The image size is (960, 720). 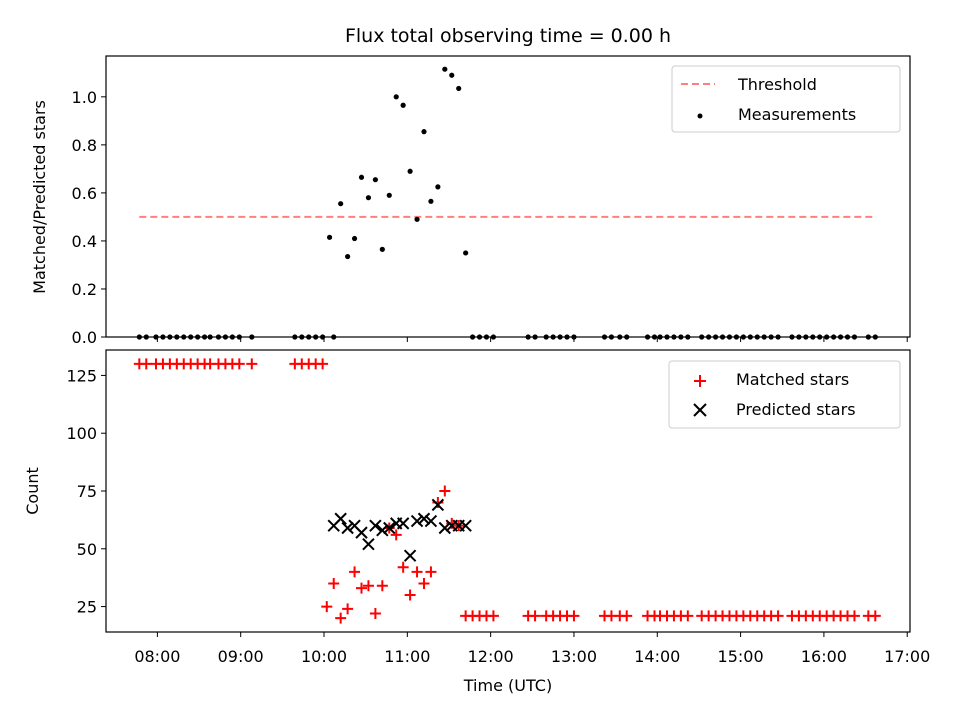 I want to click on threshold-legend-label: Threshold, so click(x=777, y=84).